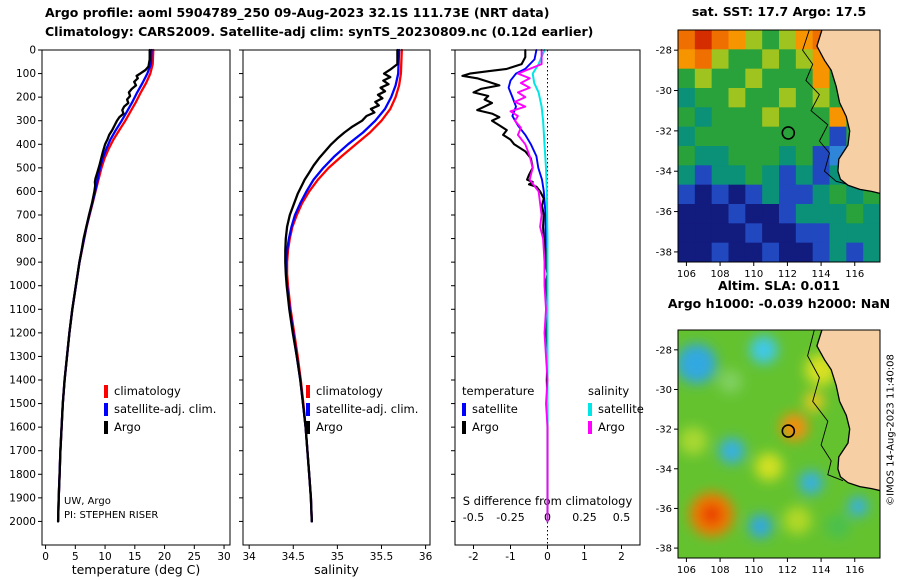 The height and width of the screenshot is (580, 900). What do you see at coordinates (426, 557) in the screenshot?
I see `svg-text: 36` at bounding box center [426, 557].